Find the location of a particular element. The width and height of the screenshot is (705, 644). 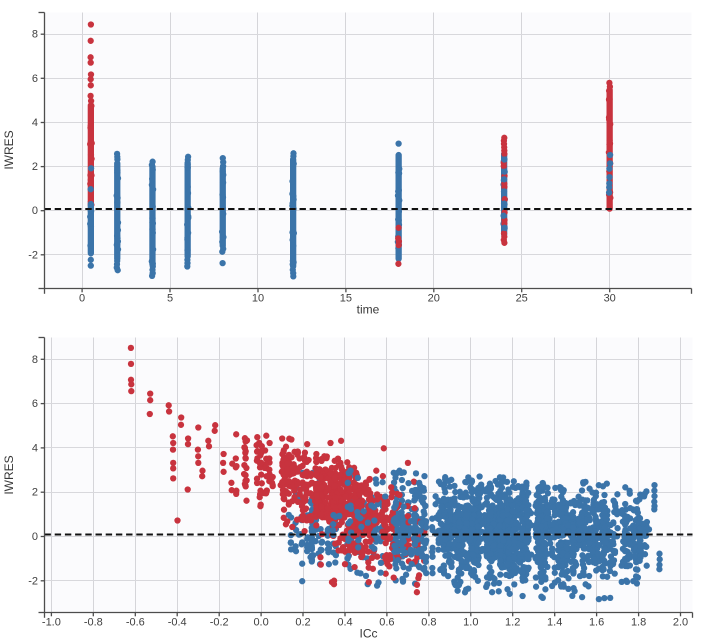

svg-text: -0.2 is located at coordinates (219, 623).